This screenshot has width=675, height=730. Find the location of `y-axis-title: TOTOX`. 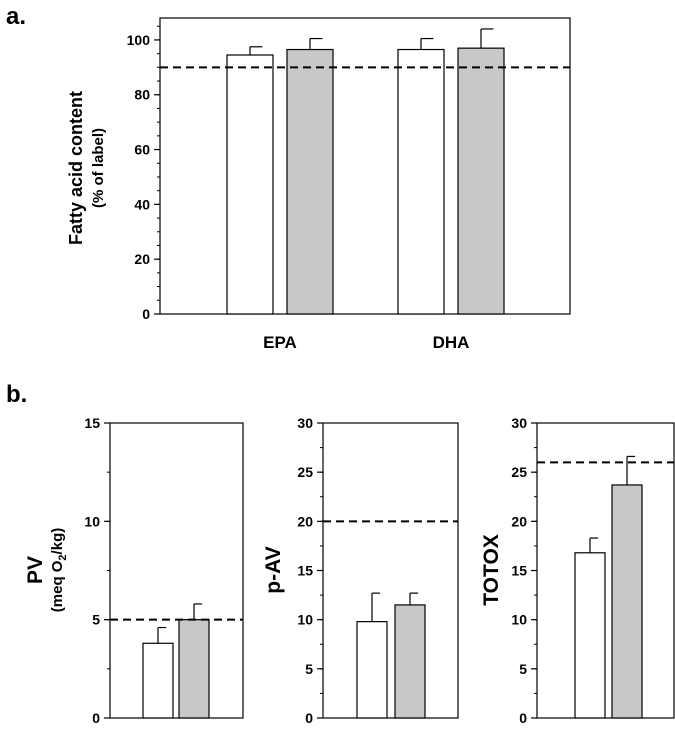

y-axis-title: TOTOX is located at coordinates (491, 570).